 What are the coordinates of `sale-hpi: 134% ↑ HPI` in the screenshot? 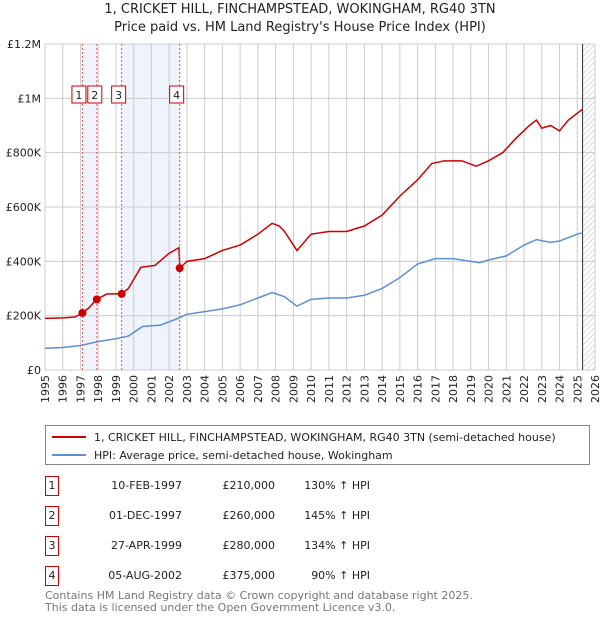 It's located at (337, 545).